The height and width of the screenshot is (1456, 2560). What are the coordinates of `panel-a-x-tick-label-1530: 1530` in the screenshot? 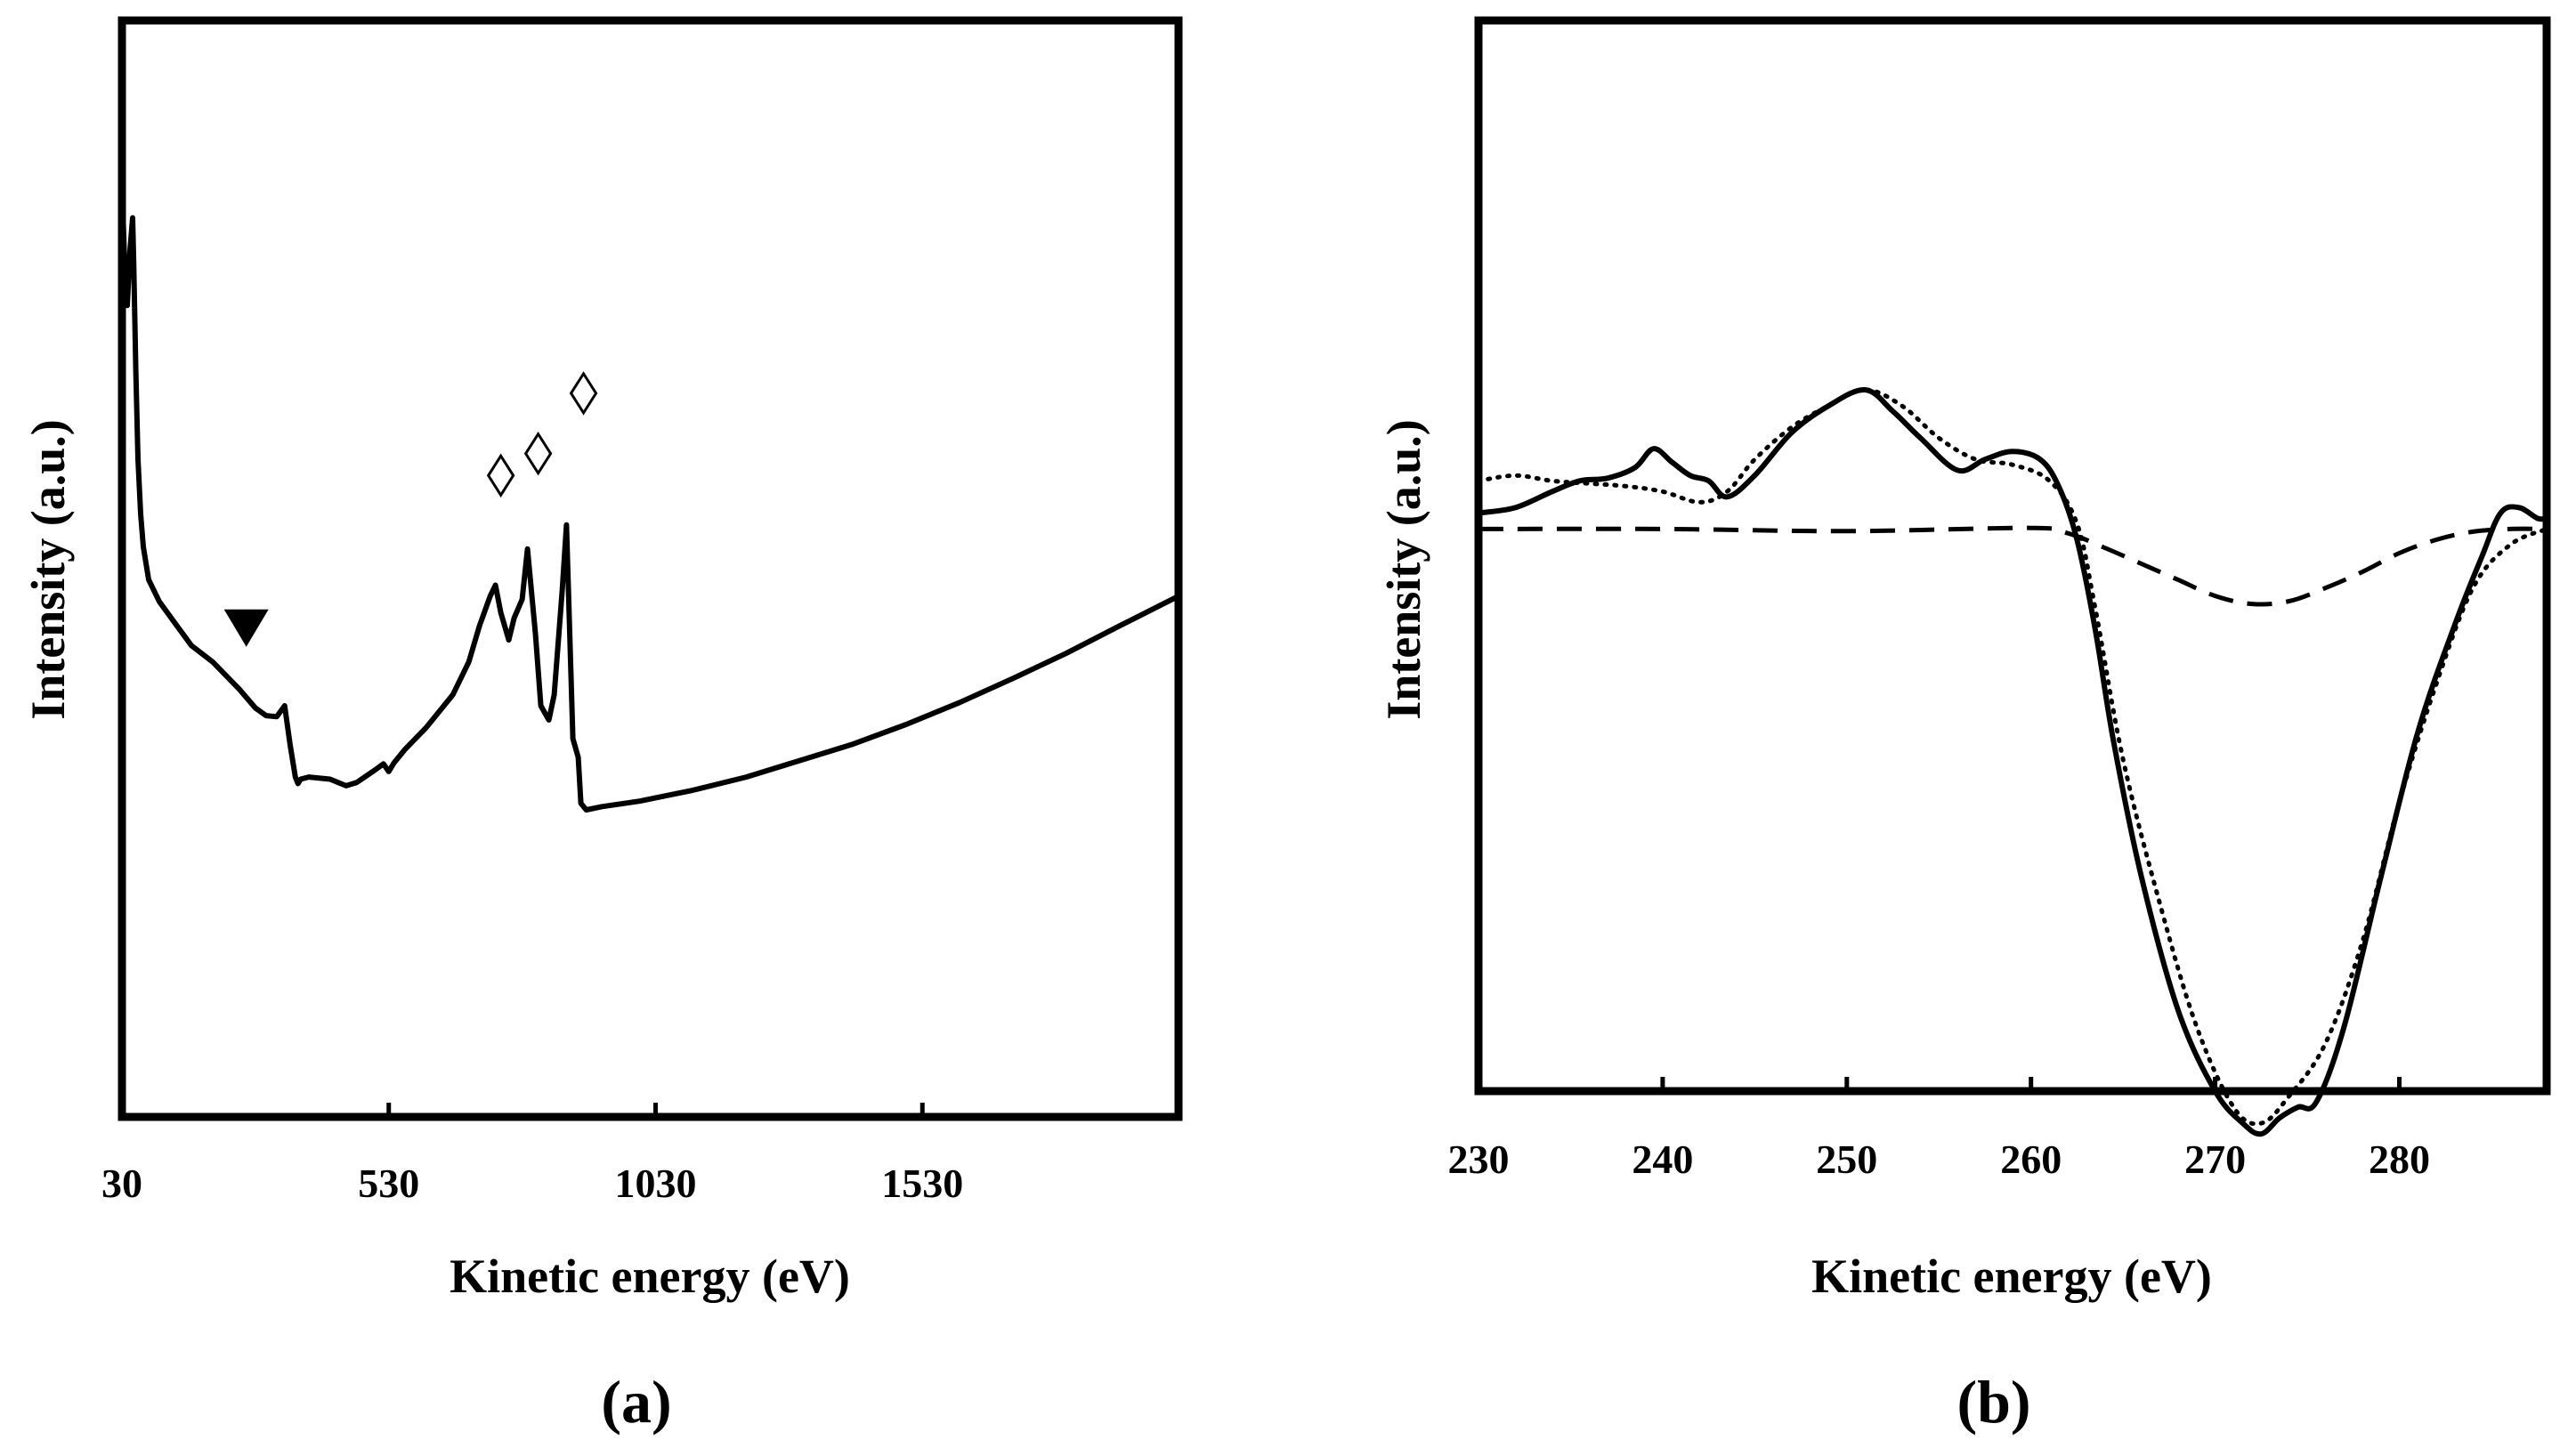 It's located at (922, 1183).